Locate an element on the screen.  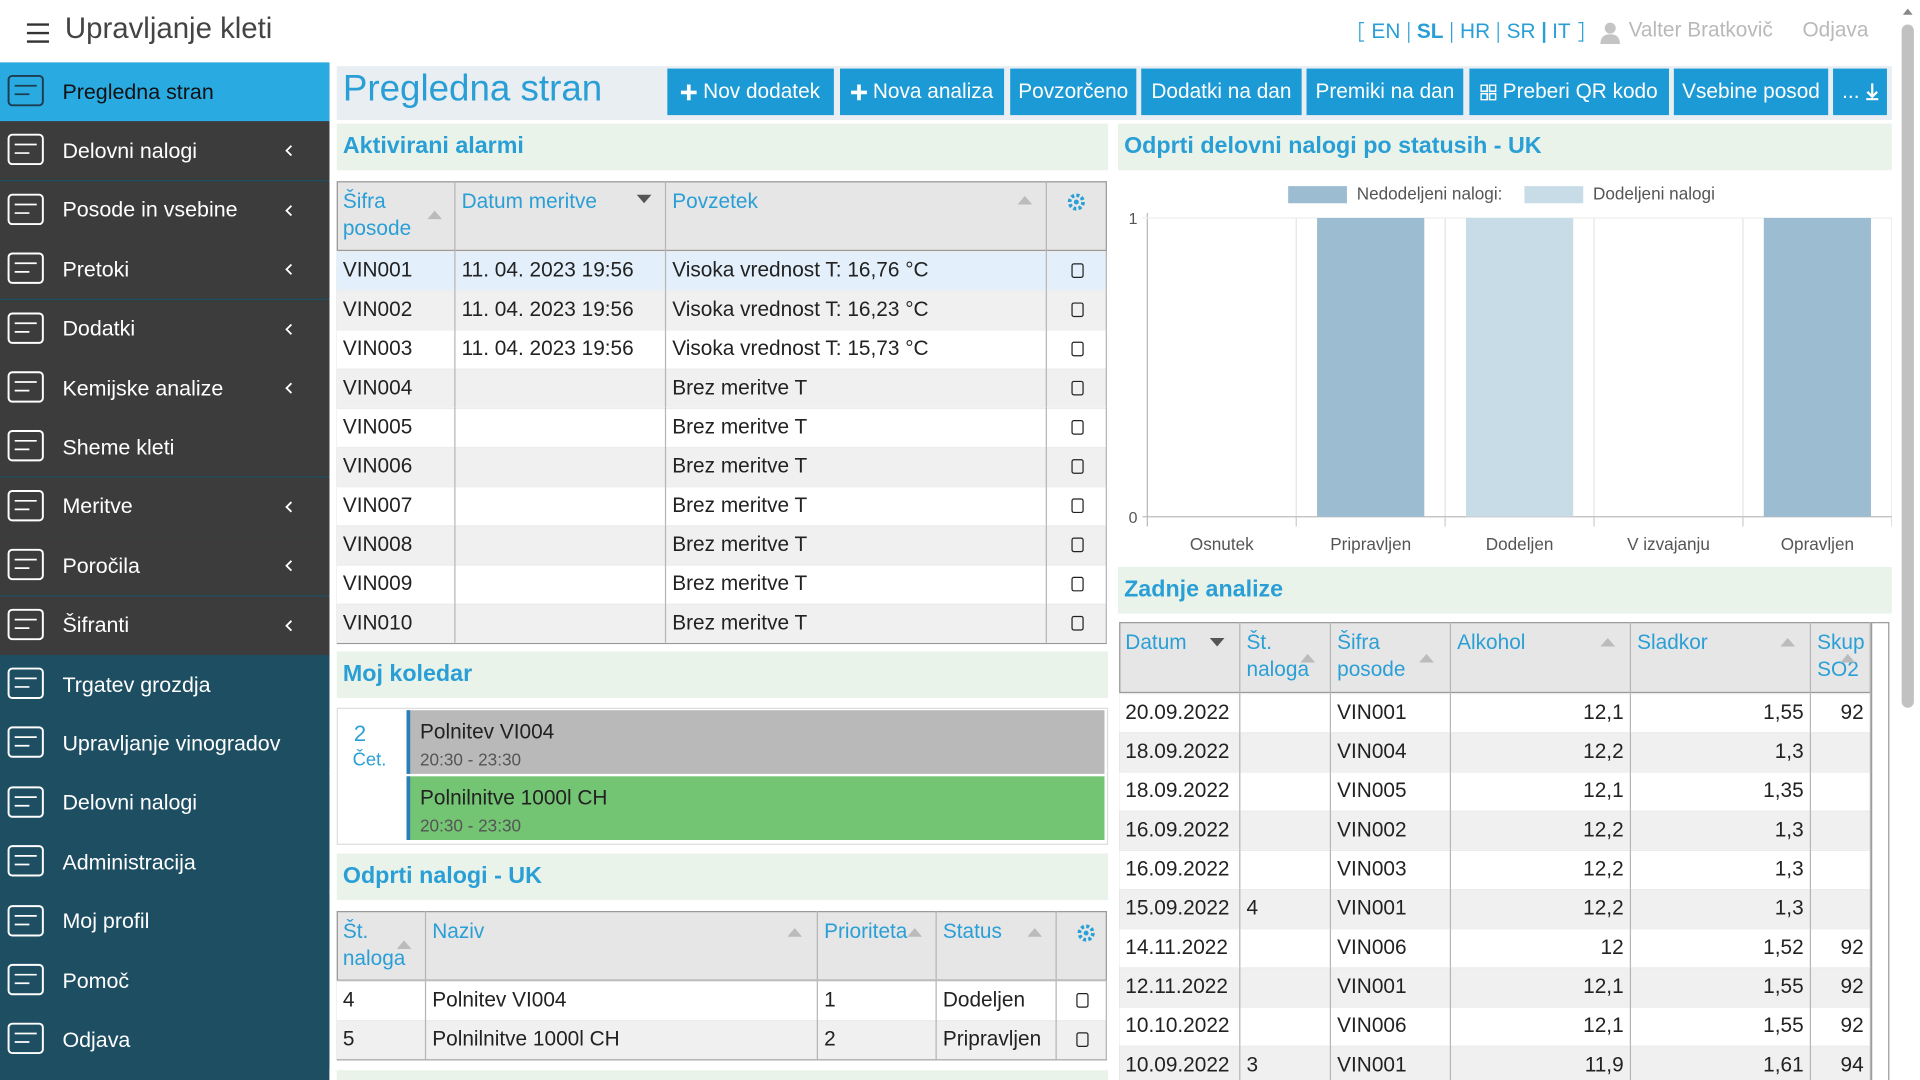
language-option: SL is located at coordinates (1430, 31).